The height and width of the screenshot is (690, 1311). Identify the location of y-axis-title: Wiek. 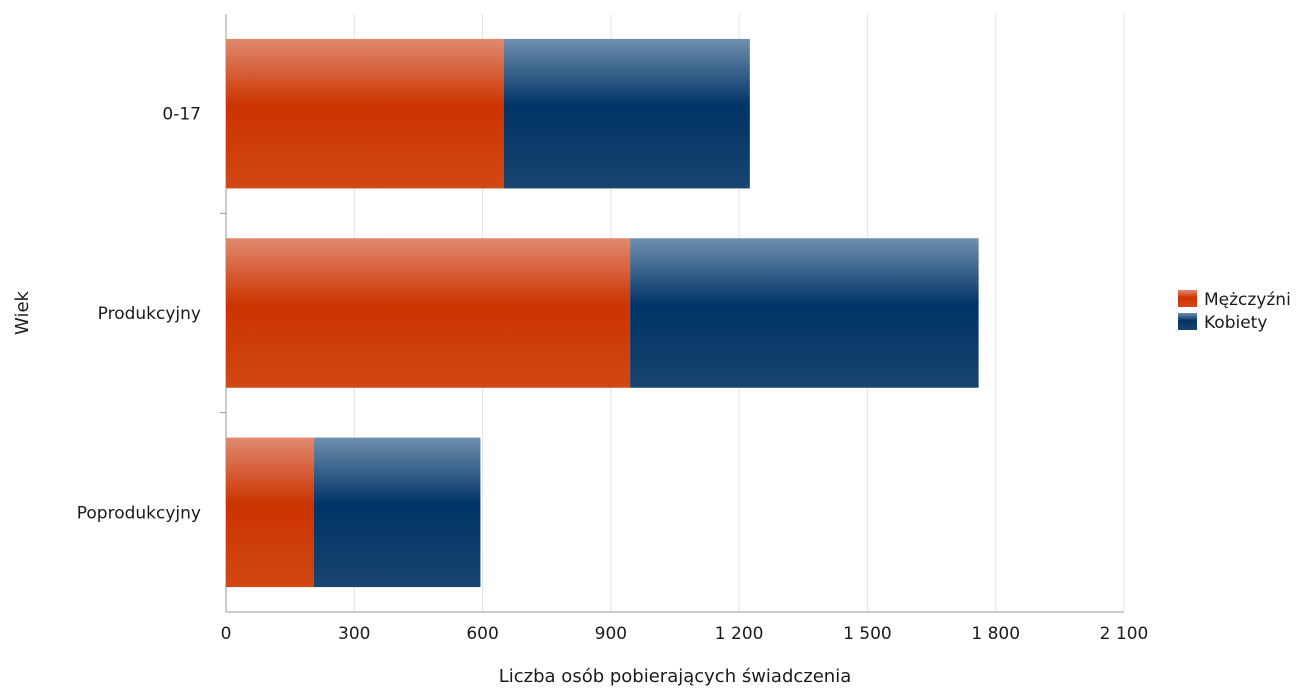
(22, 312).